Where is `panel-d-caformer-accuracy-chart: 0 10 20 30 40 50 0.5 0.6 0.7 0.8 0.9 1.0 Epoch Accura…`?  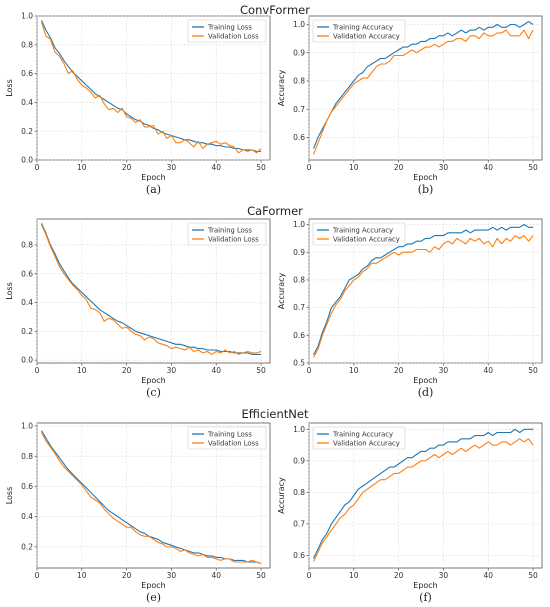
panel-d-caformer-accuracy-chart: 0 10 20 30 40 50 0.5 0.6 0.7 0.8 0.9 1.0 Epoch Accura… is located at coordinates (410, 308).